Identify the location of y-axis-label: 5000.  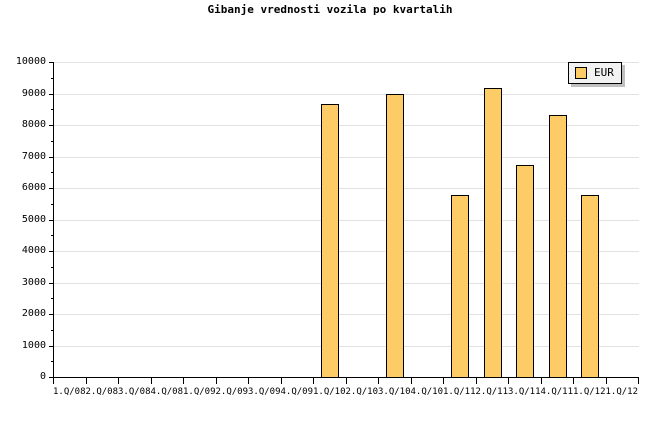
(33, 219).